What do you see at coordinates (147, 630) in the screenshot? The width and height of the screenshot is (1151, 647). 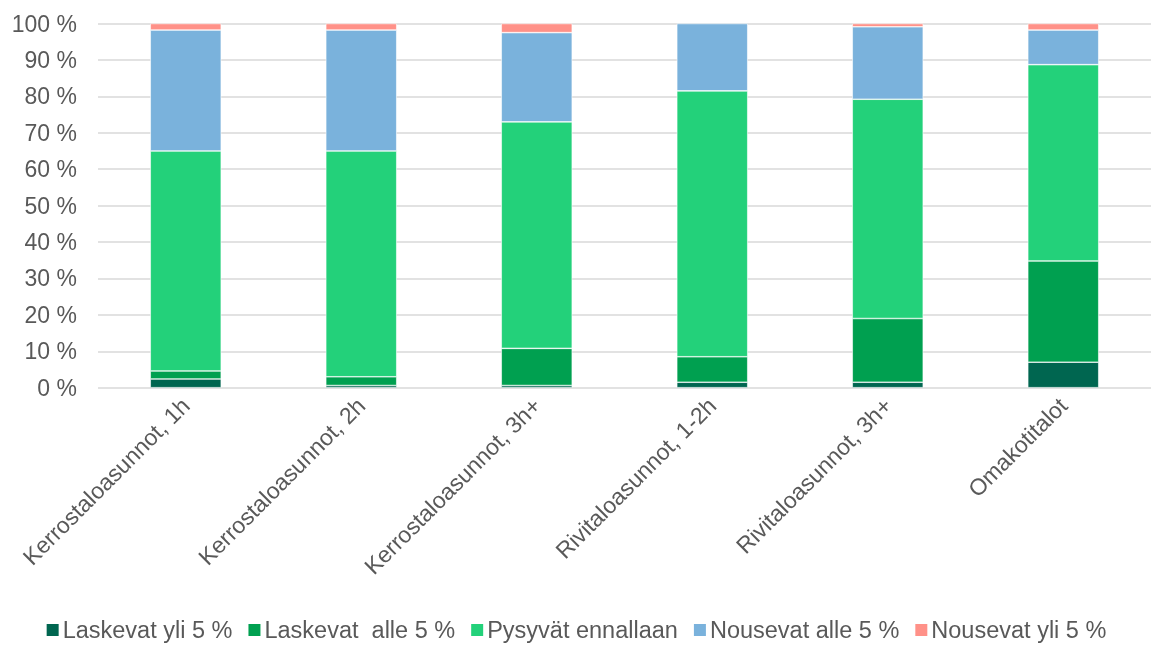 I see `legend-label: Laskevat yli 5 %` at bounding box center [147, 630].